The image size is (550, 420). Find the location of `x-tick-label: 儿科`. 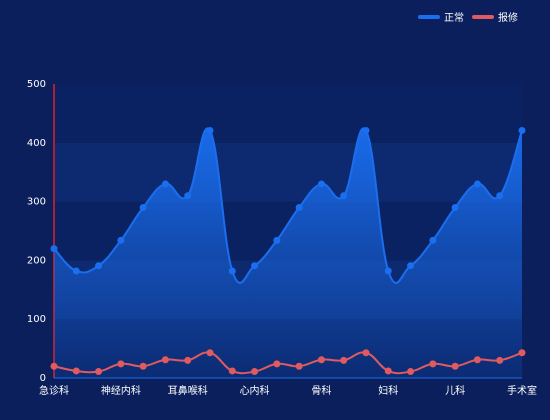

x-tick-label: 儿科 is located at coordinates (455, 390).